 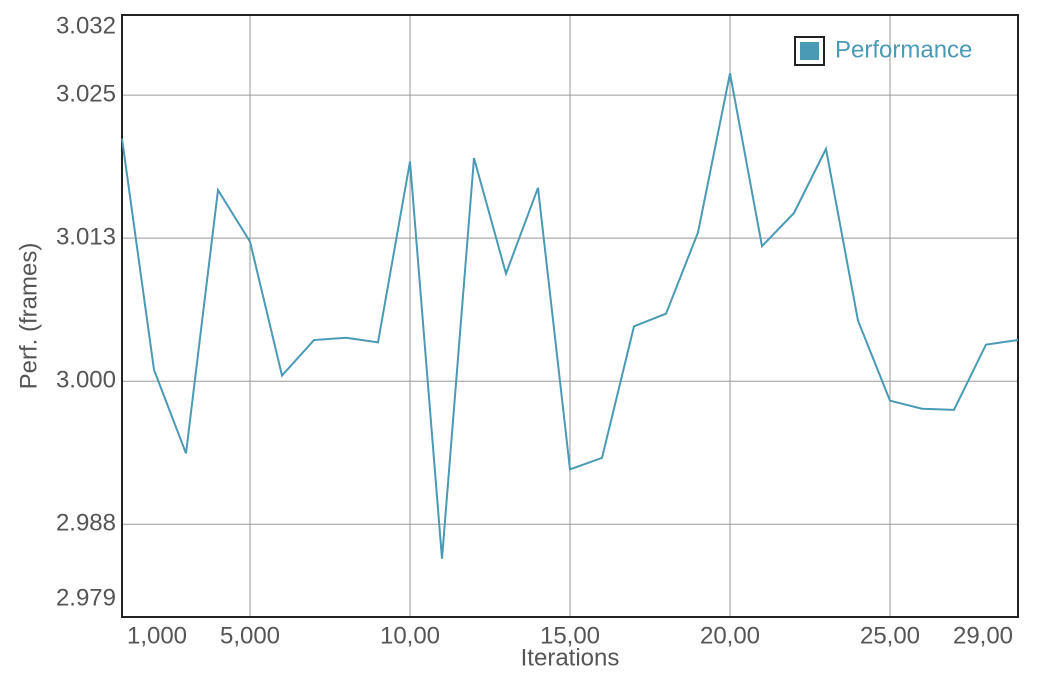 What do you see at coordinates (157, 635) in the screenshot?
I see `x-tick-label: 1,000` at bounding box center [157, 635].